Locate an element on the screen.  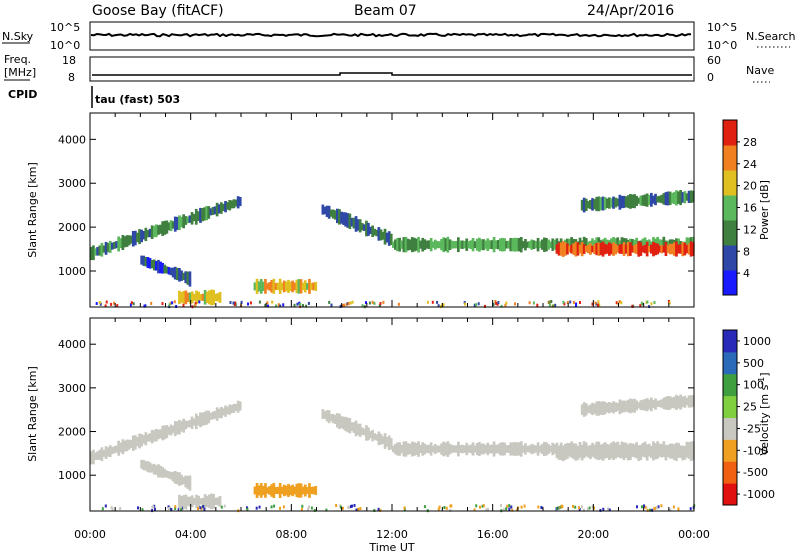
date-title: 24/Apr/2016 is located at coordinates (630, 11).